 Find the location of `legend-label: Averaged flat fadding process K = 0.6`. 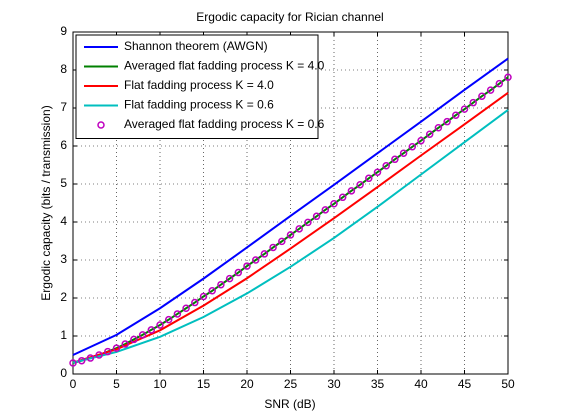

legend-label: Averaged flat fadding process K = 0.6 is located at coordinates (224, 124).